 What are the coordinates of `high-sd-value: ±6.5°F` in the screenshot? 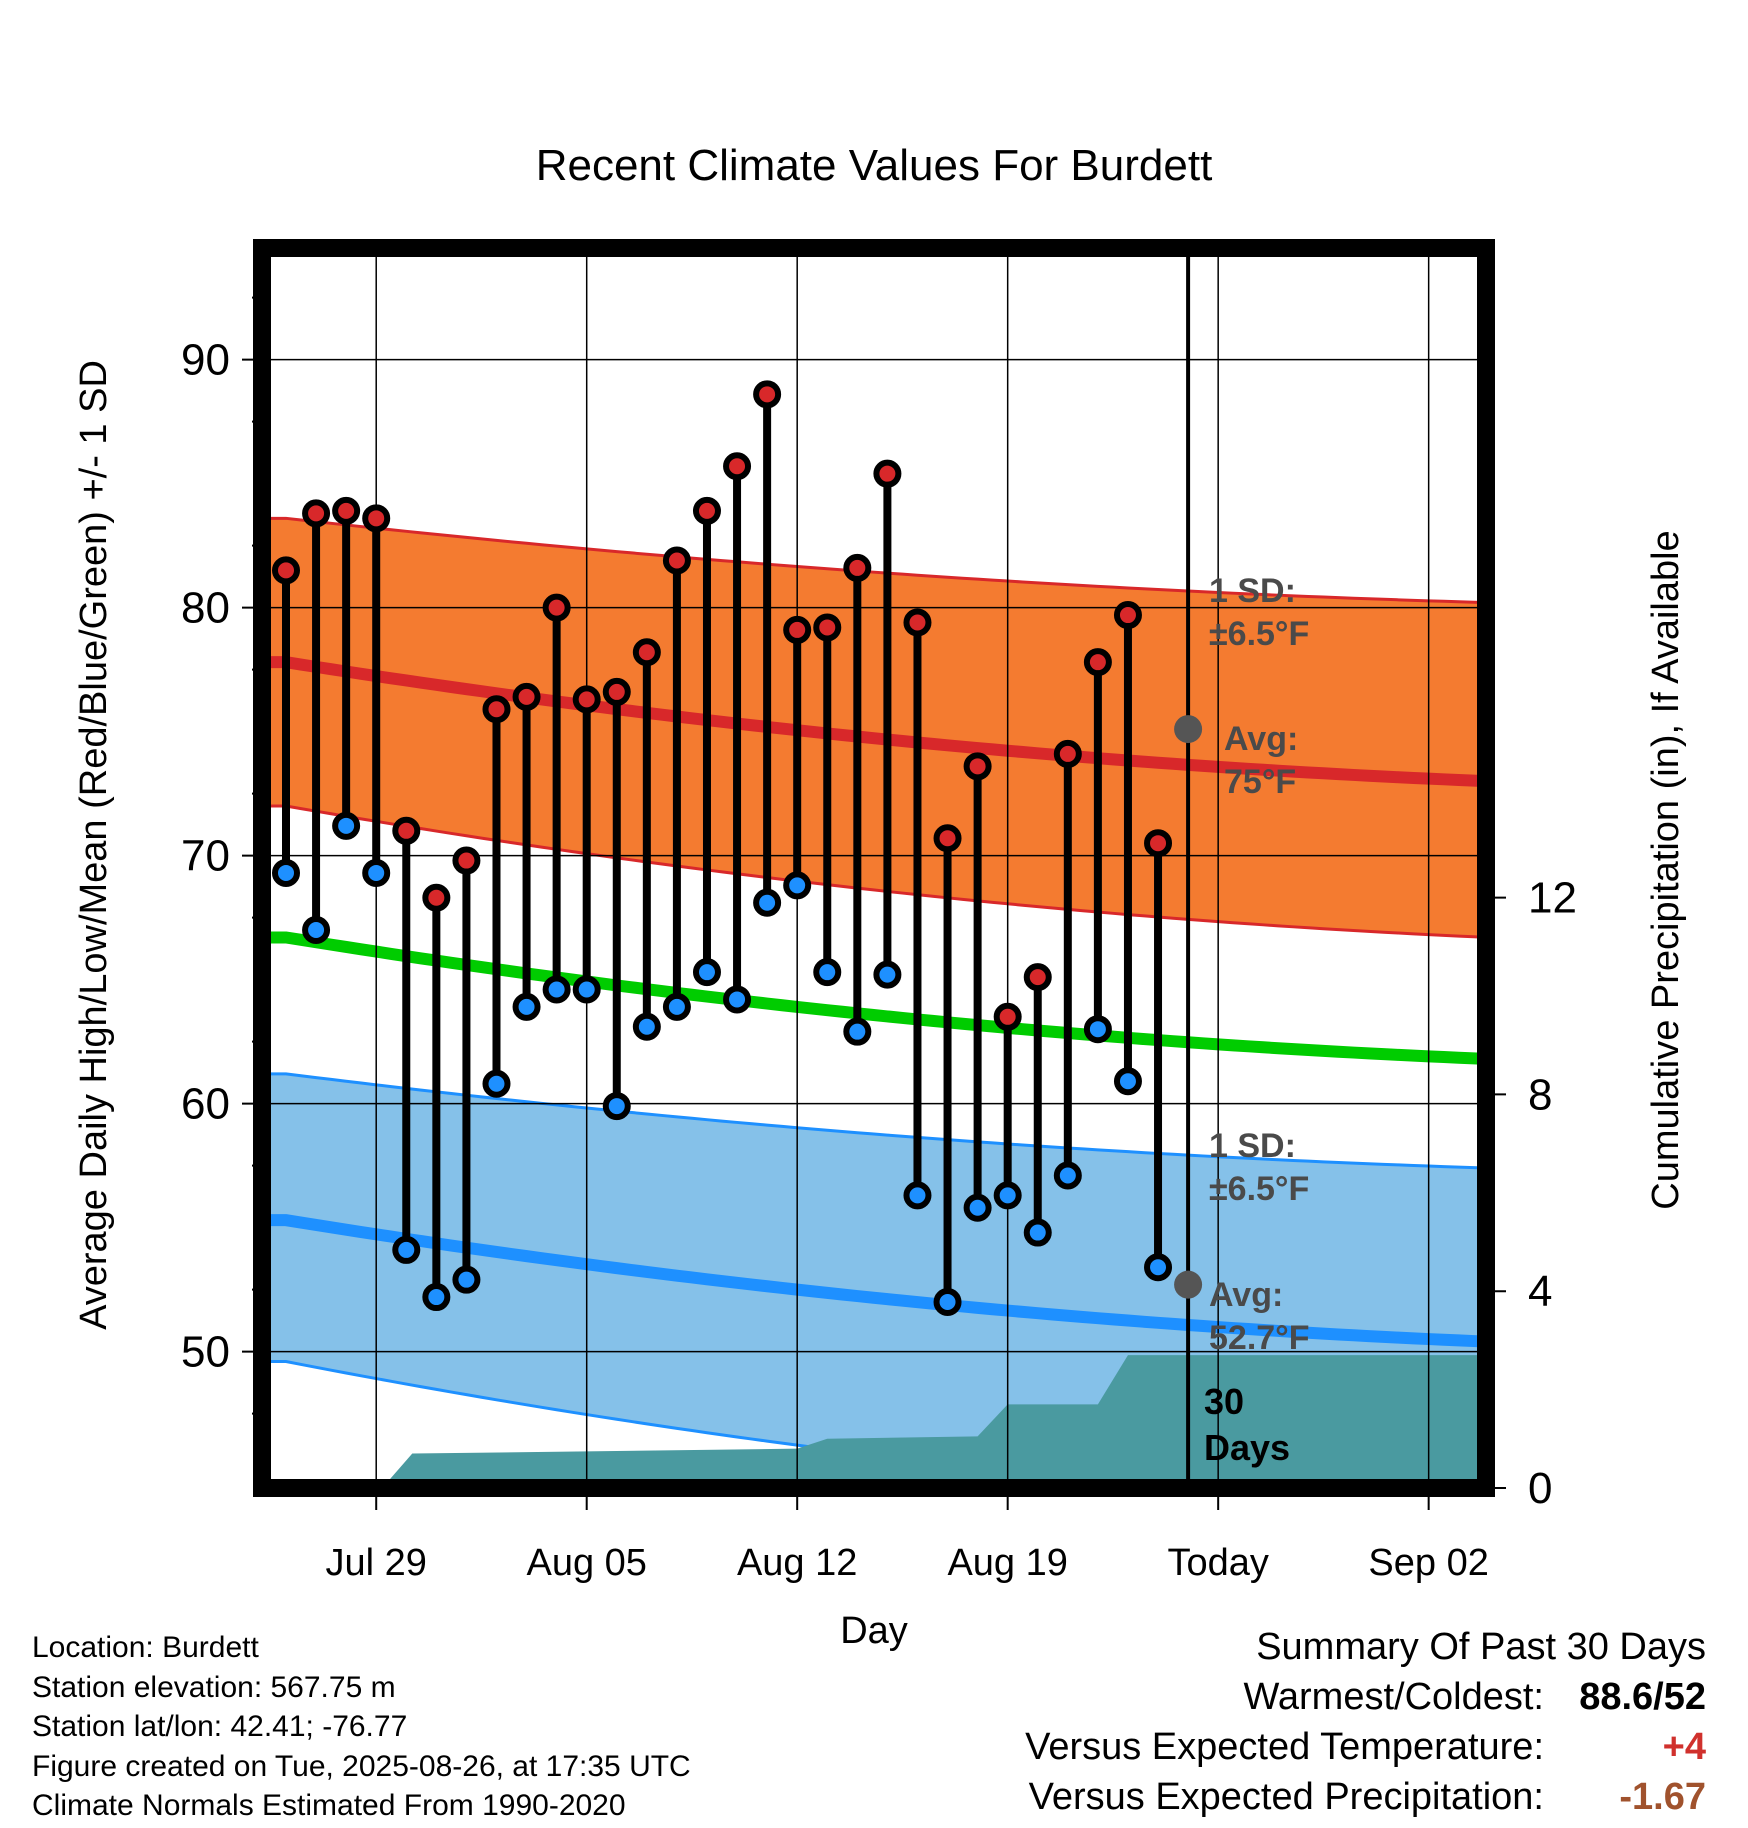 It's located at (1259, 634).